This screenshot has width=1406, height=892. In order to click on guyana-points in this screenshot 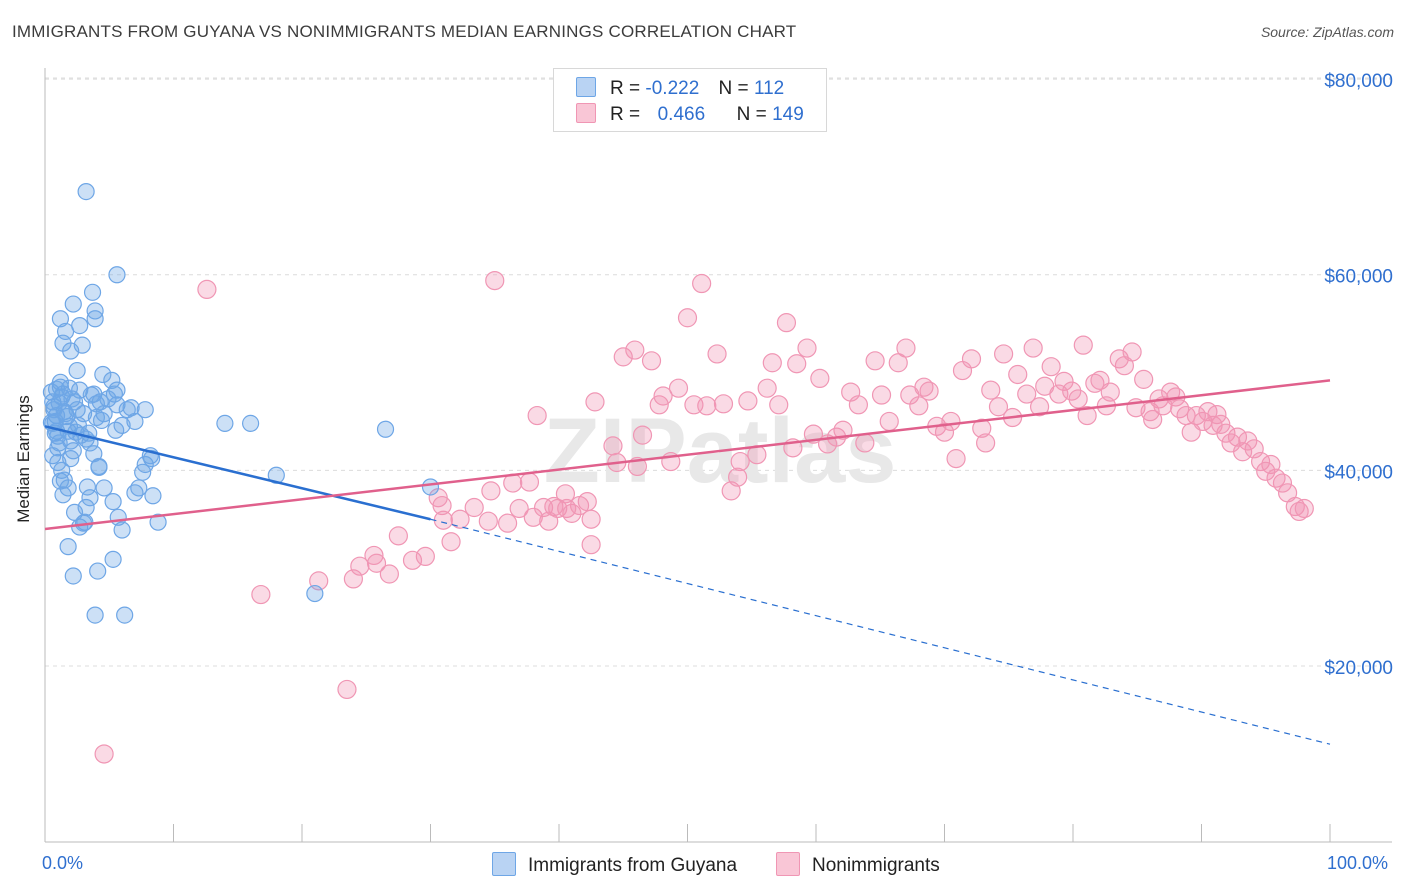, I will do `click(241, 403)`.